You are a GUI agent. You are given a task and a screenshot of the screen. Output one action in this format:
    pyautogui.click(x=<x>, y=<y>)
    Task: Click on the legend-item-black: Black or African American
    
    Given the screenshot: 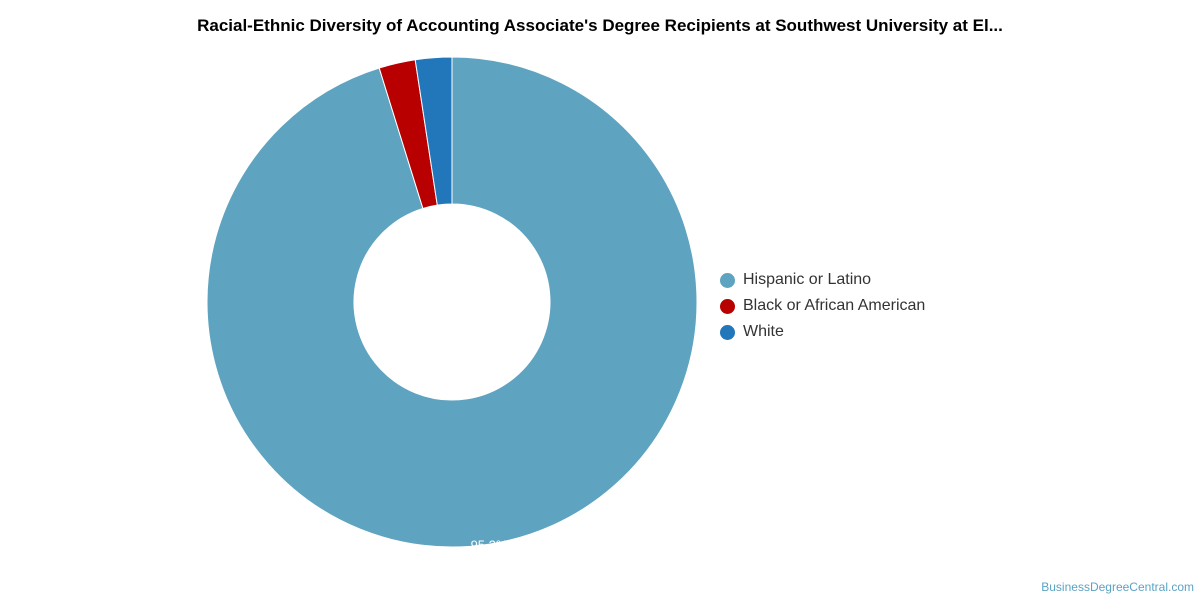 What is the action you would take?
    pyautogui.click(x=822, y=306)
    